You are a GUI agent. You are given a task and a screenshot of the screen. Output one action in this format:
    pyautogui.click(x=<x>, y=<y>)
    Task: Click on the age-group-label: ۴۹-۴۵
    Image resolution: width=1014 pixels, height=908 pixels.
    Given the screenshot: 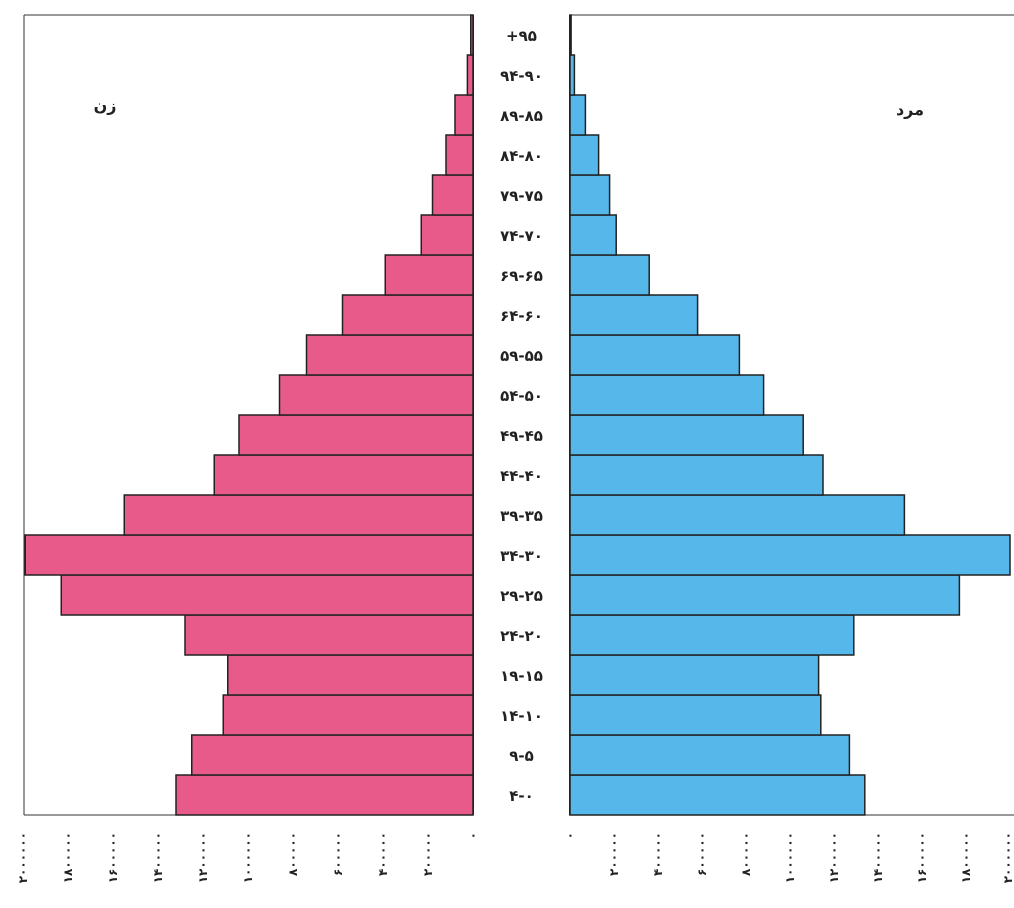 What is the action you would take?
    pyautogui.click(x=521, y=436)
    